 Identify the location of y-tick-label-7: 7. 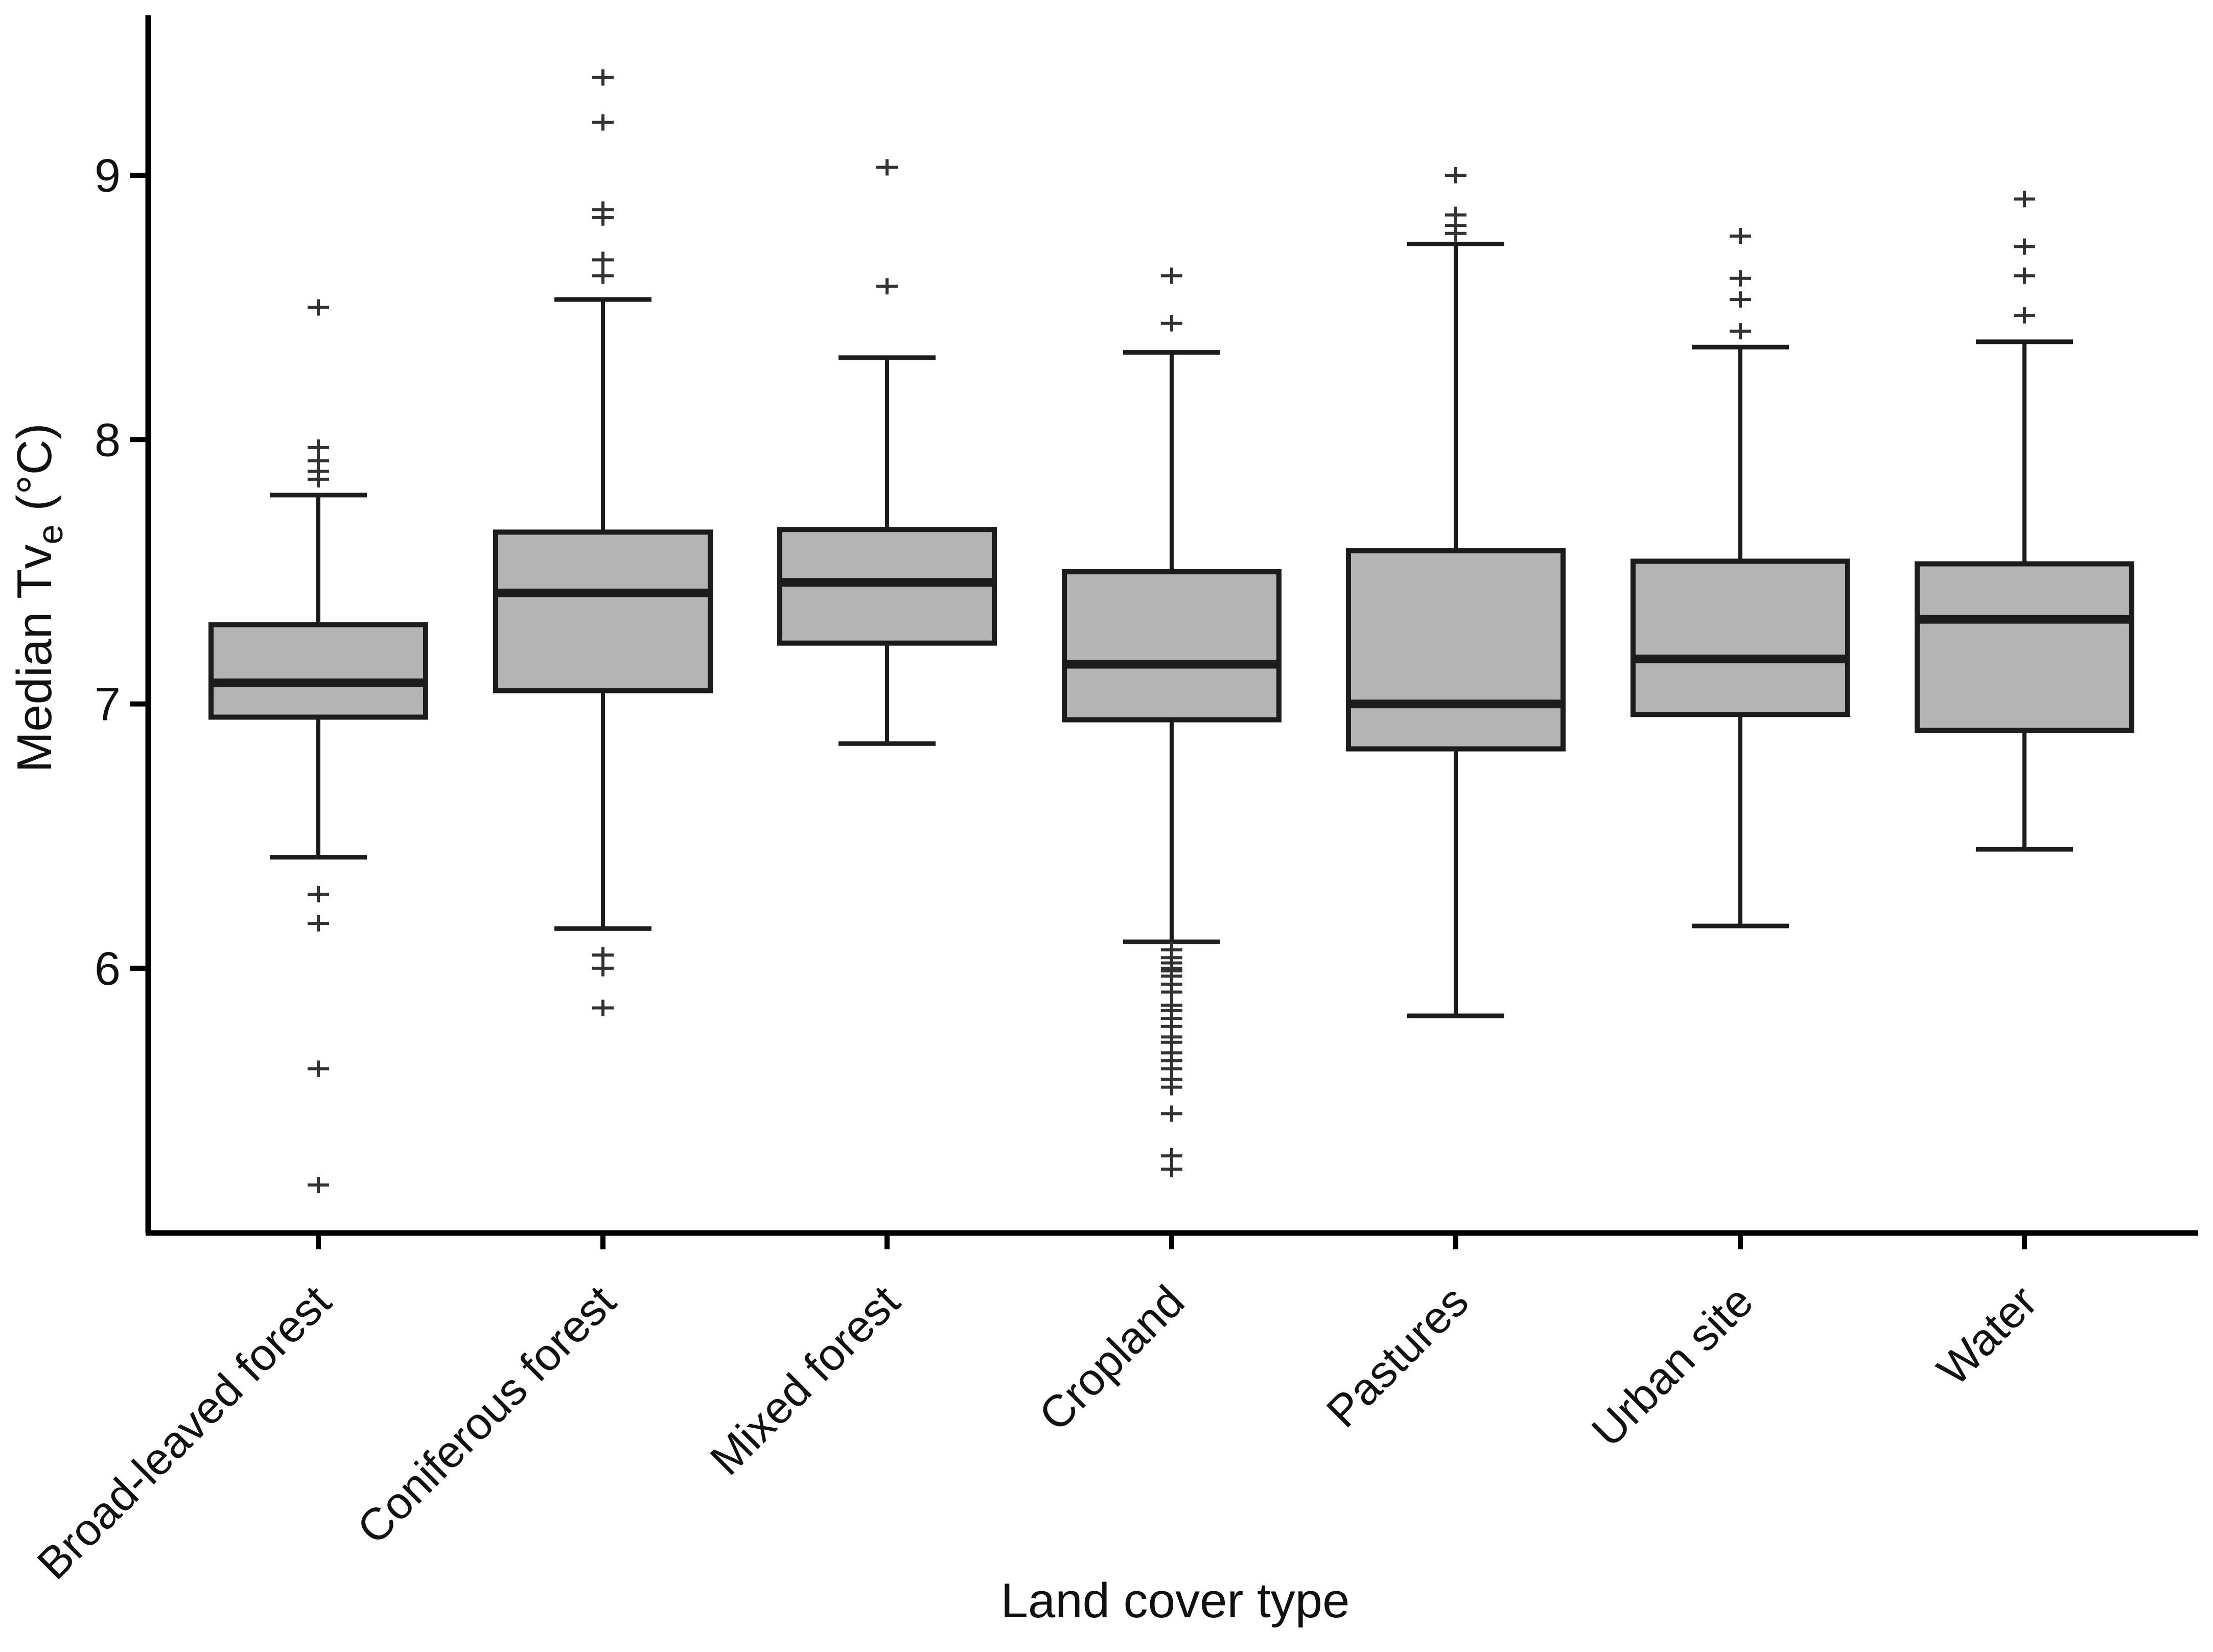
(108, 705).